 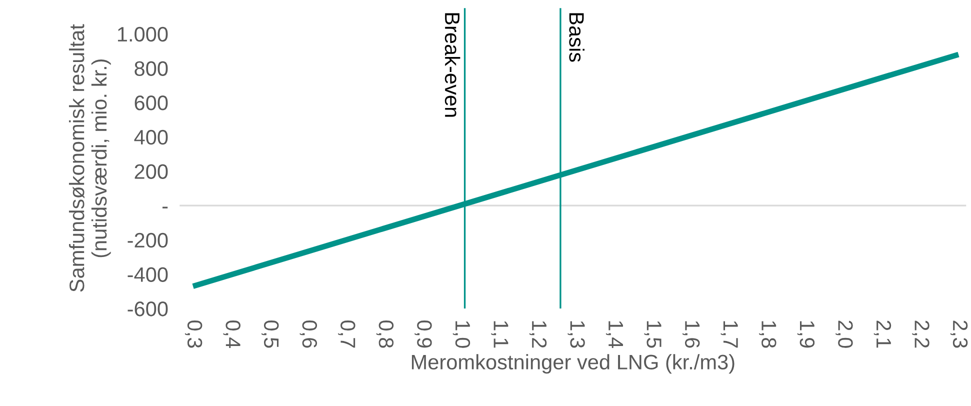 What do you see at coordinates (89, 158) in the screenshot?
I see `y-axis-title: Samfundsøkonomisk resultat (nutidsværdi, mio. kr.)` at bounding box center [89, 158].